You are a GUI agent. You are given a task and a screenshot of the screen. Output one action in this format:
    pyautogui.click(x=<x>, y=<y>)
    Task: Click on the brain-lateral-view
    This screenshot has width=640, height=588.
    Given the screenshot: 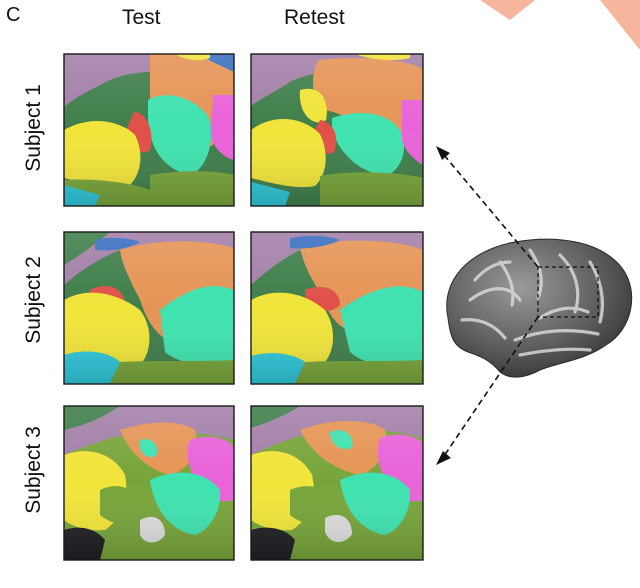 What is the action you would take?
    pyautogui.click(x=539, y=308)
    